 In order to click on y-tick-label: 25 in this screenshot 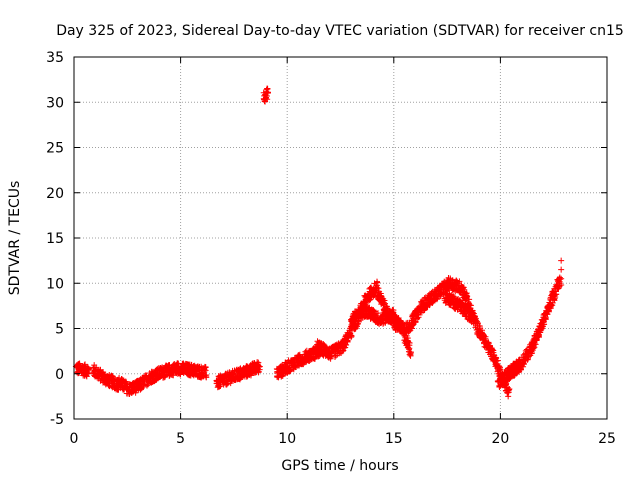, I will do `click(55, 149)`.